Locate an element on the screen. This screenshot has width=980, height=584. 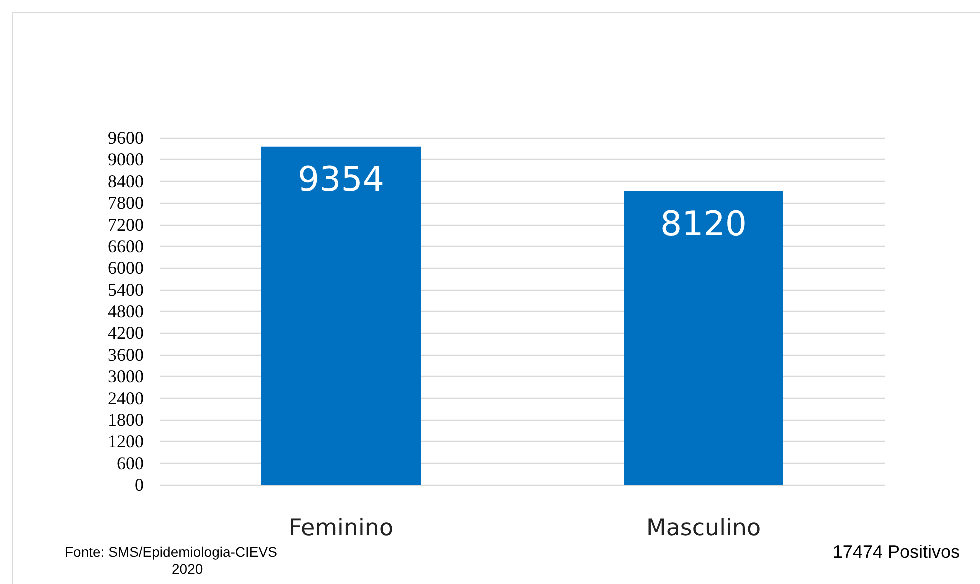
data-label: 9354 is located at coordinates (341, 180).